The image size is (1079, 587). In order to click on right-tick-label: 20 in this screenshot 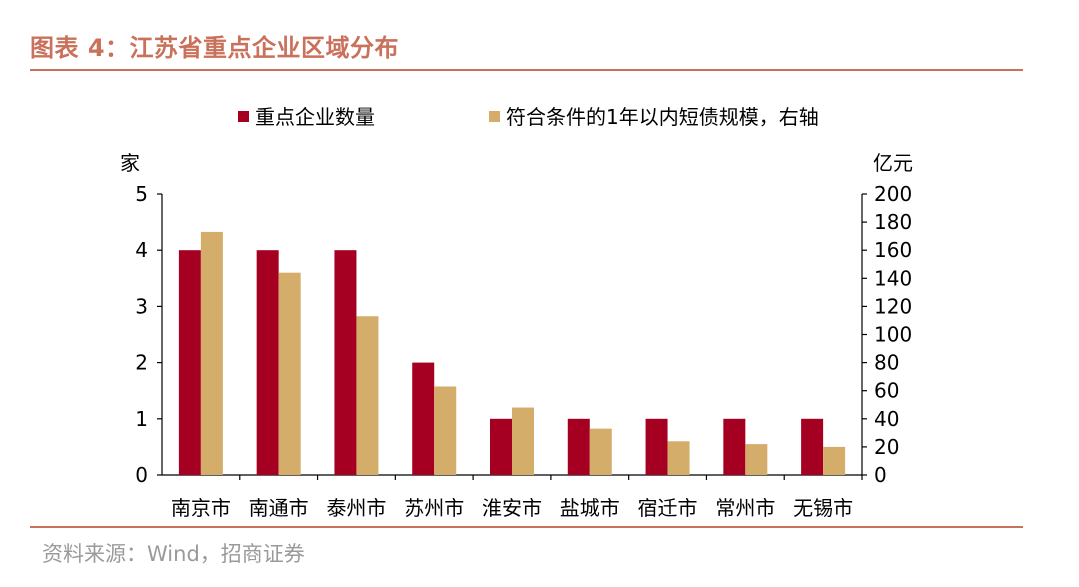, I will do `click(886, 447)`.